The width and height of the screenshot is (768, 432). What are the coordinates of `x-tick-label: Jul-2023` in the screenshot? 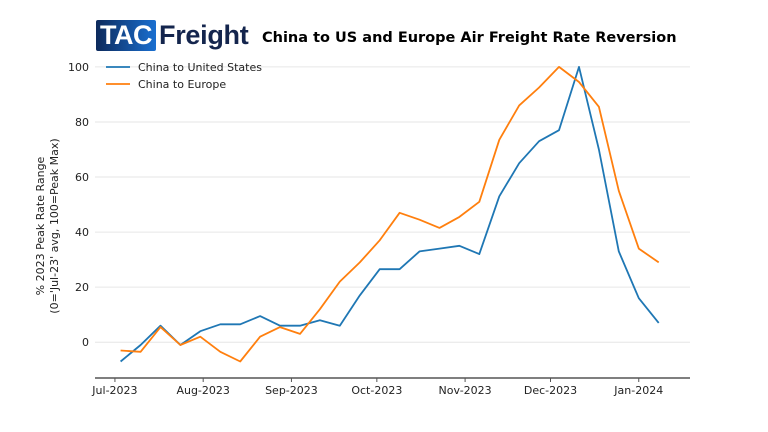 It's located at (114, 390).